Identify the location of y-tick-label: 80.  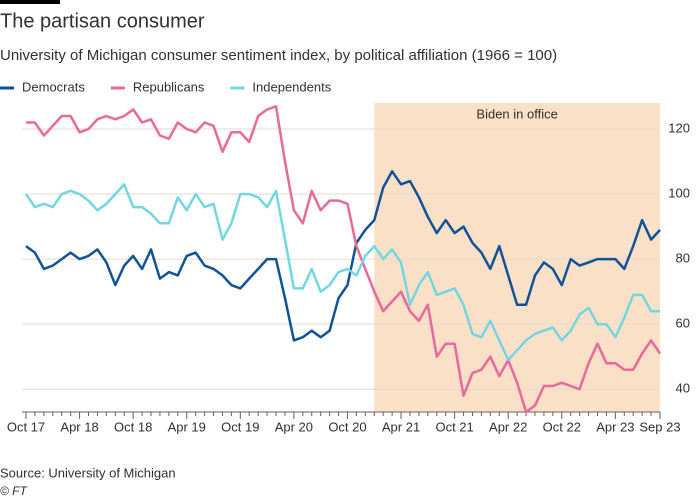
(683, 258).